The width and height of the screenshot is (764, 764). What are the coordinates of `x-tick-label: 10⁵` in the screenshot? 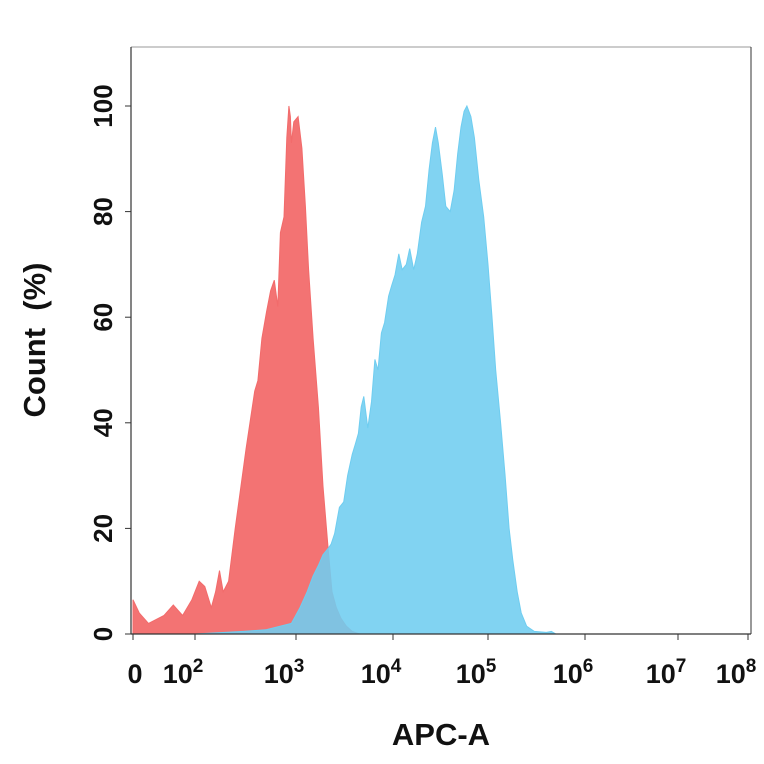 It's located at (476, 672).